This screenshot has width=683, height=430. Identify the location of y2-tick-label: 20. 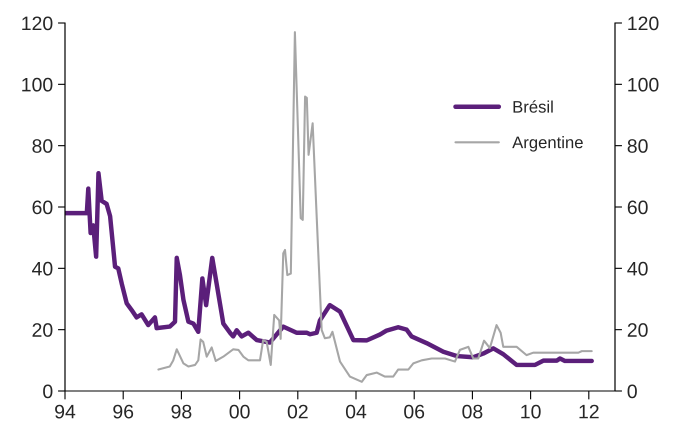
(638, 330).